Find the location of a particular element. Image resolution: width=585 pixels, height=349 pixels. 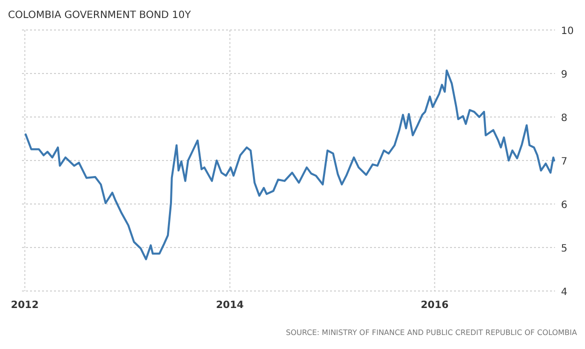

y-tick-label: 10 is located at coordinates (567, 31).